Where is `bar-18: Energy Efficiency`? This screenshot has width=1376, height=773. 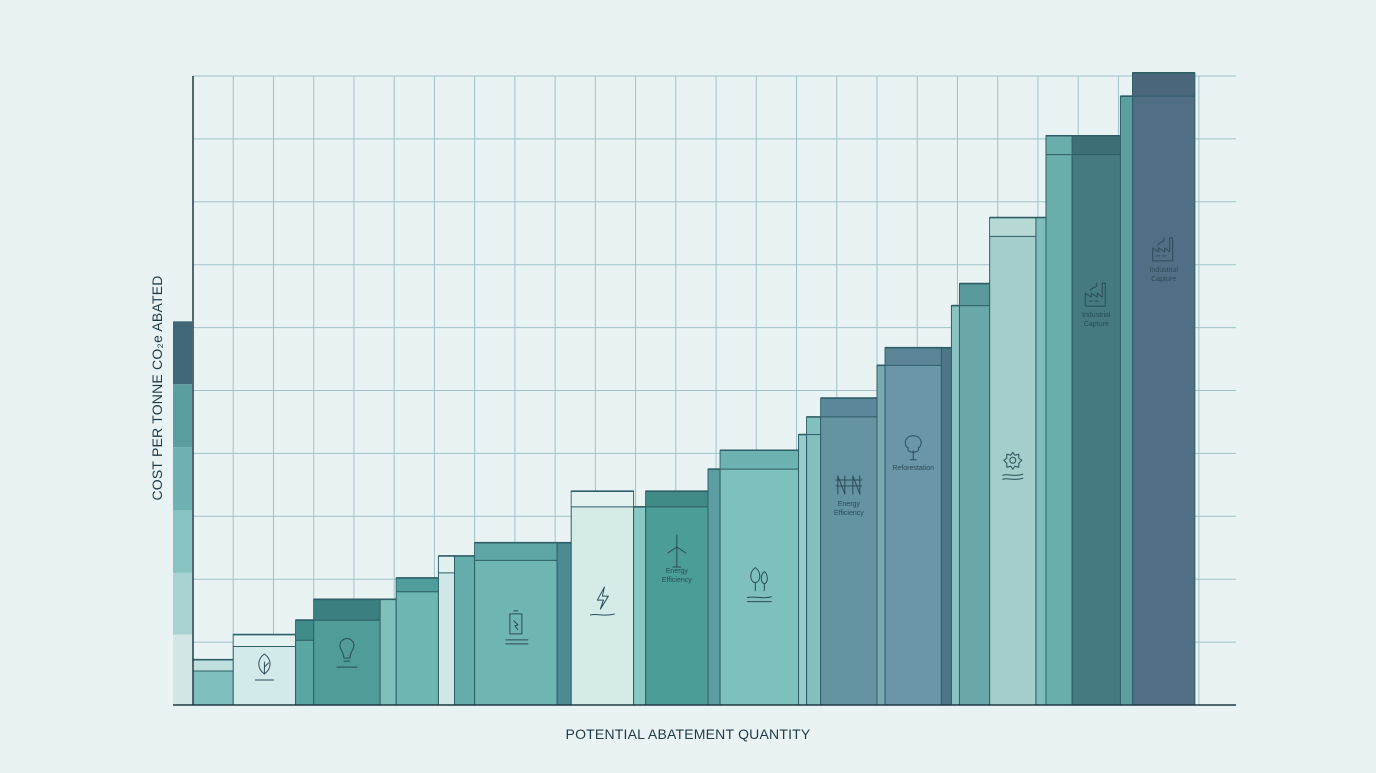 bar-18: Energy Efficiency is located at coordinates (849, 551).